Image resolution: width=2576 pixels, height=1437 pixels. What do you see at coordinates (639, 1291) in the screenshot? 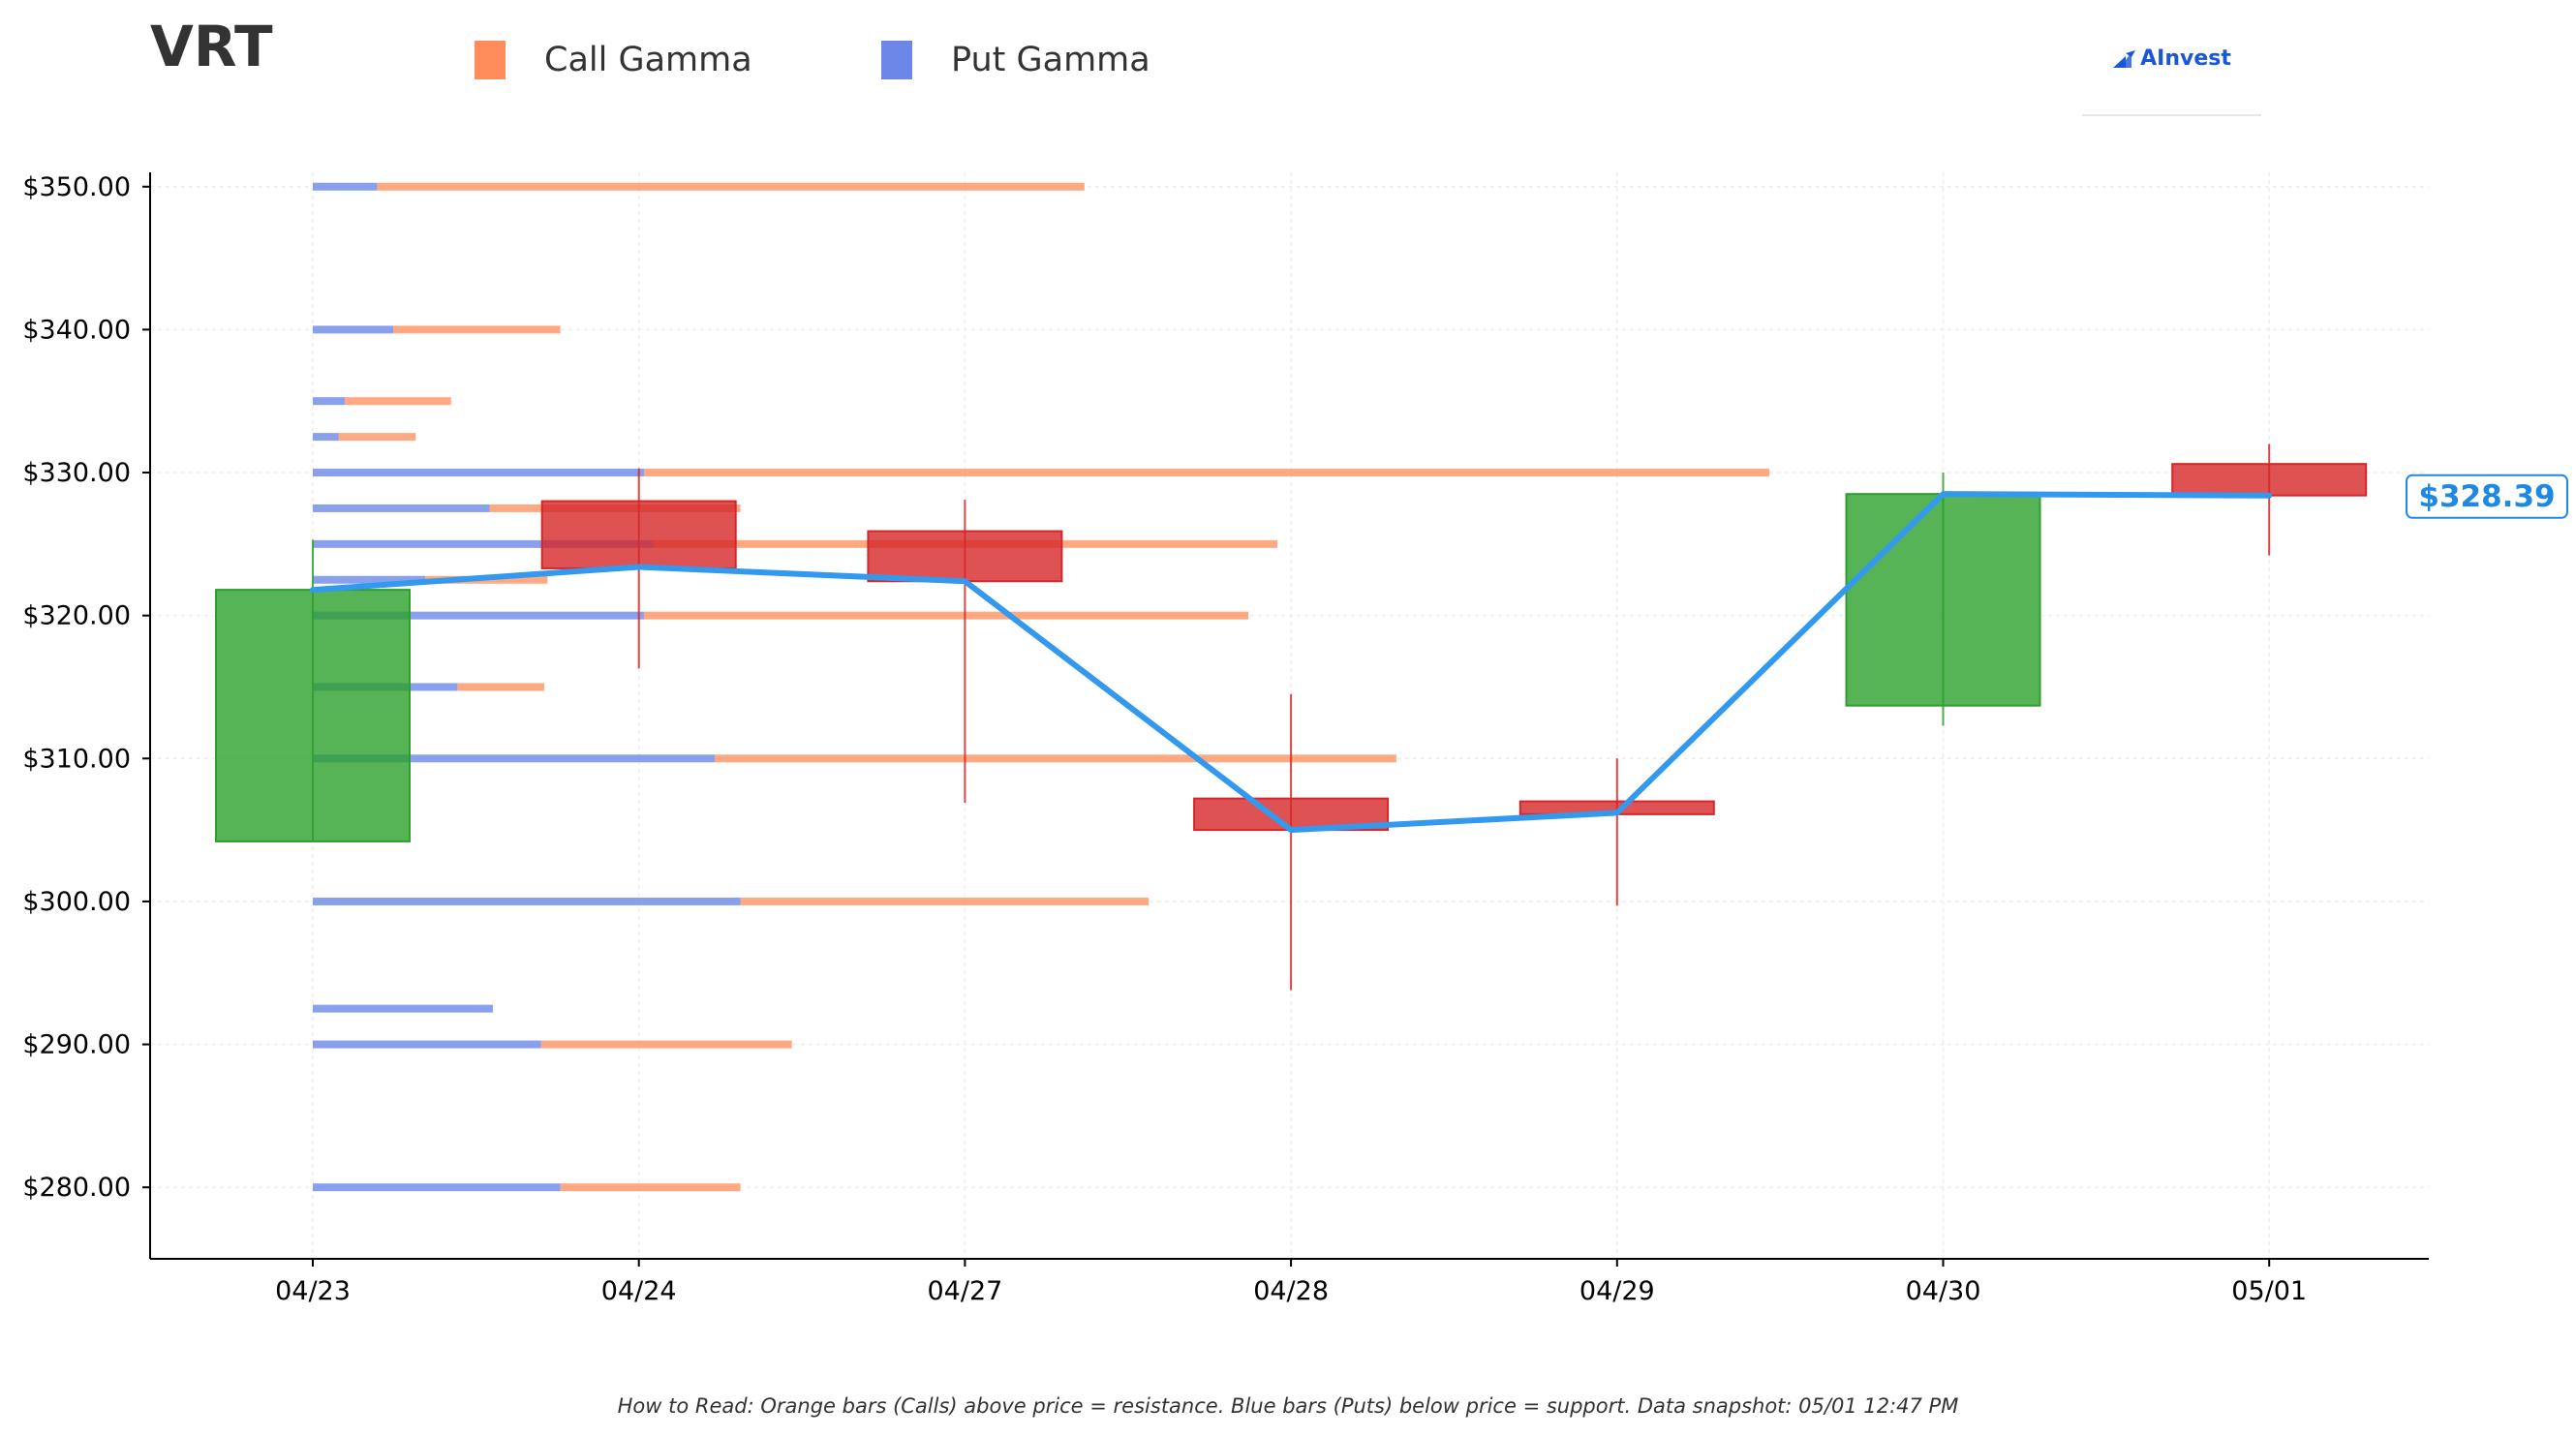
I see `x-tick-label: 04/24` at bounding box center [639, 1291].